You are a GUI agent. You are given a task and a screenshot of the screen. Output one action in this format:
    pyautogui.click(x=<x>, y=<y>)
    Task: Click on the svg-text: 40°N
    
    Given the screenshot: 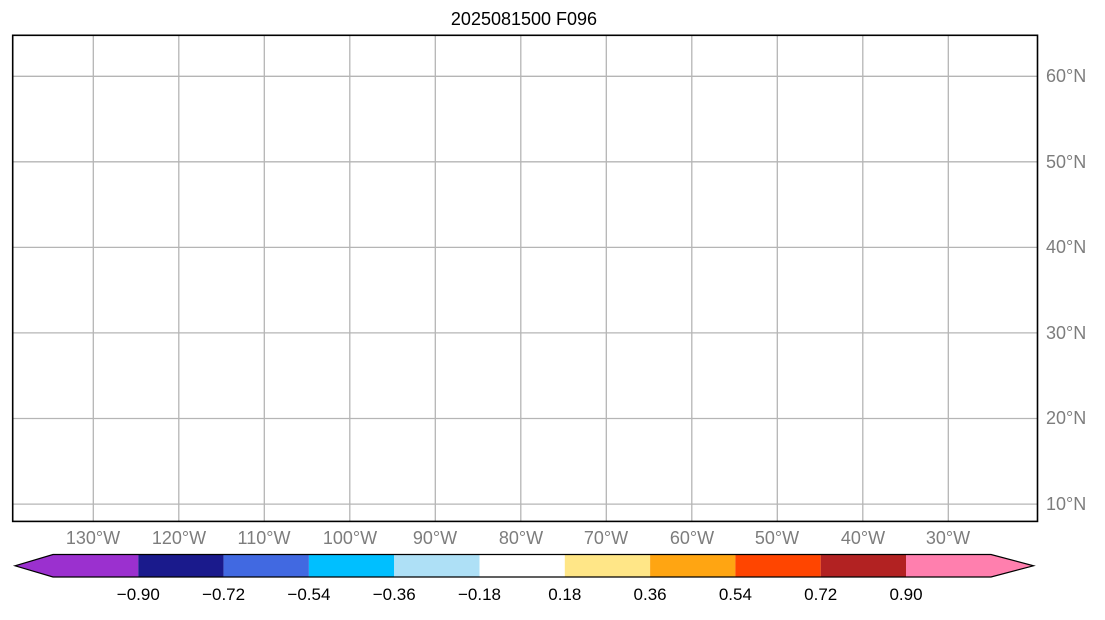 What is the action you would take?
    pyautogui.click(x=1066, y=247)
    